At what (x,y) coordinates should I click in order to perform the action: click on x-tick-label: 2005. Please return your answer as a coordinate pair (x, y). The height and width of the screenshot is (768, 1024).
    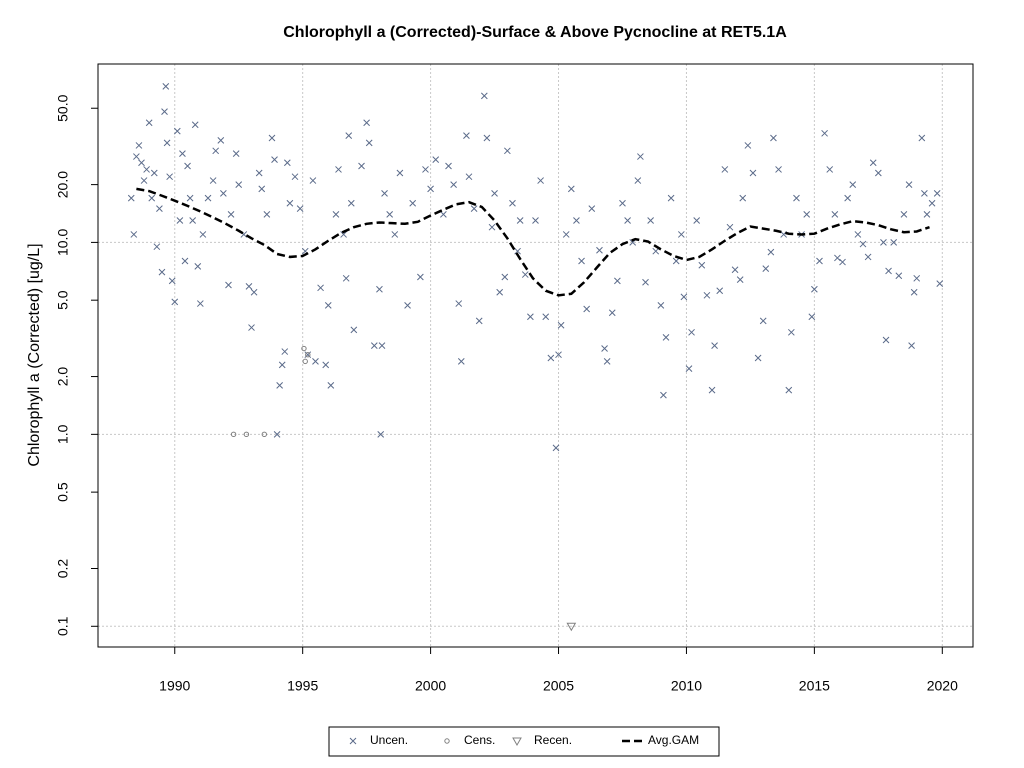
    Looking at the image, I should click on (558, 686).